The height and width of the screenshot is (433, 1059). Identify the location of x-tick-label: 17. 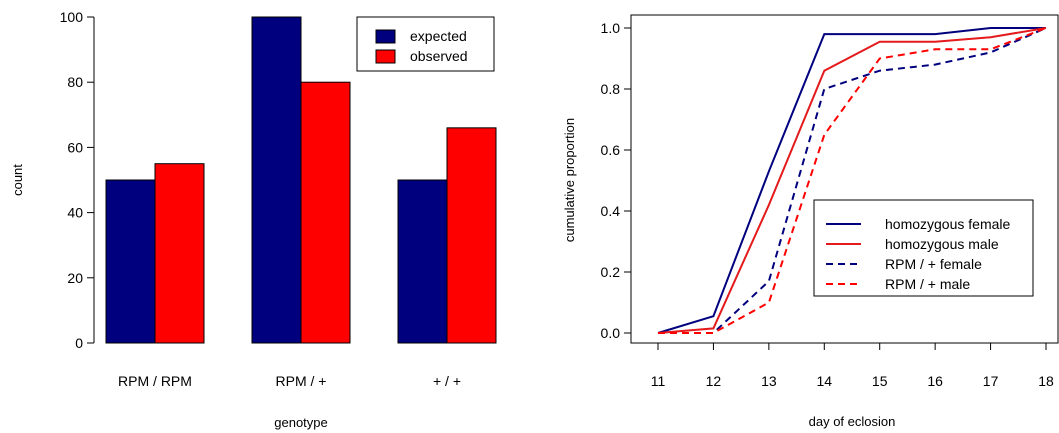
(991, 381).